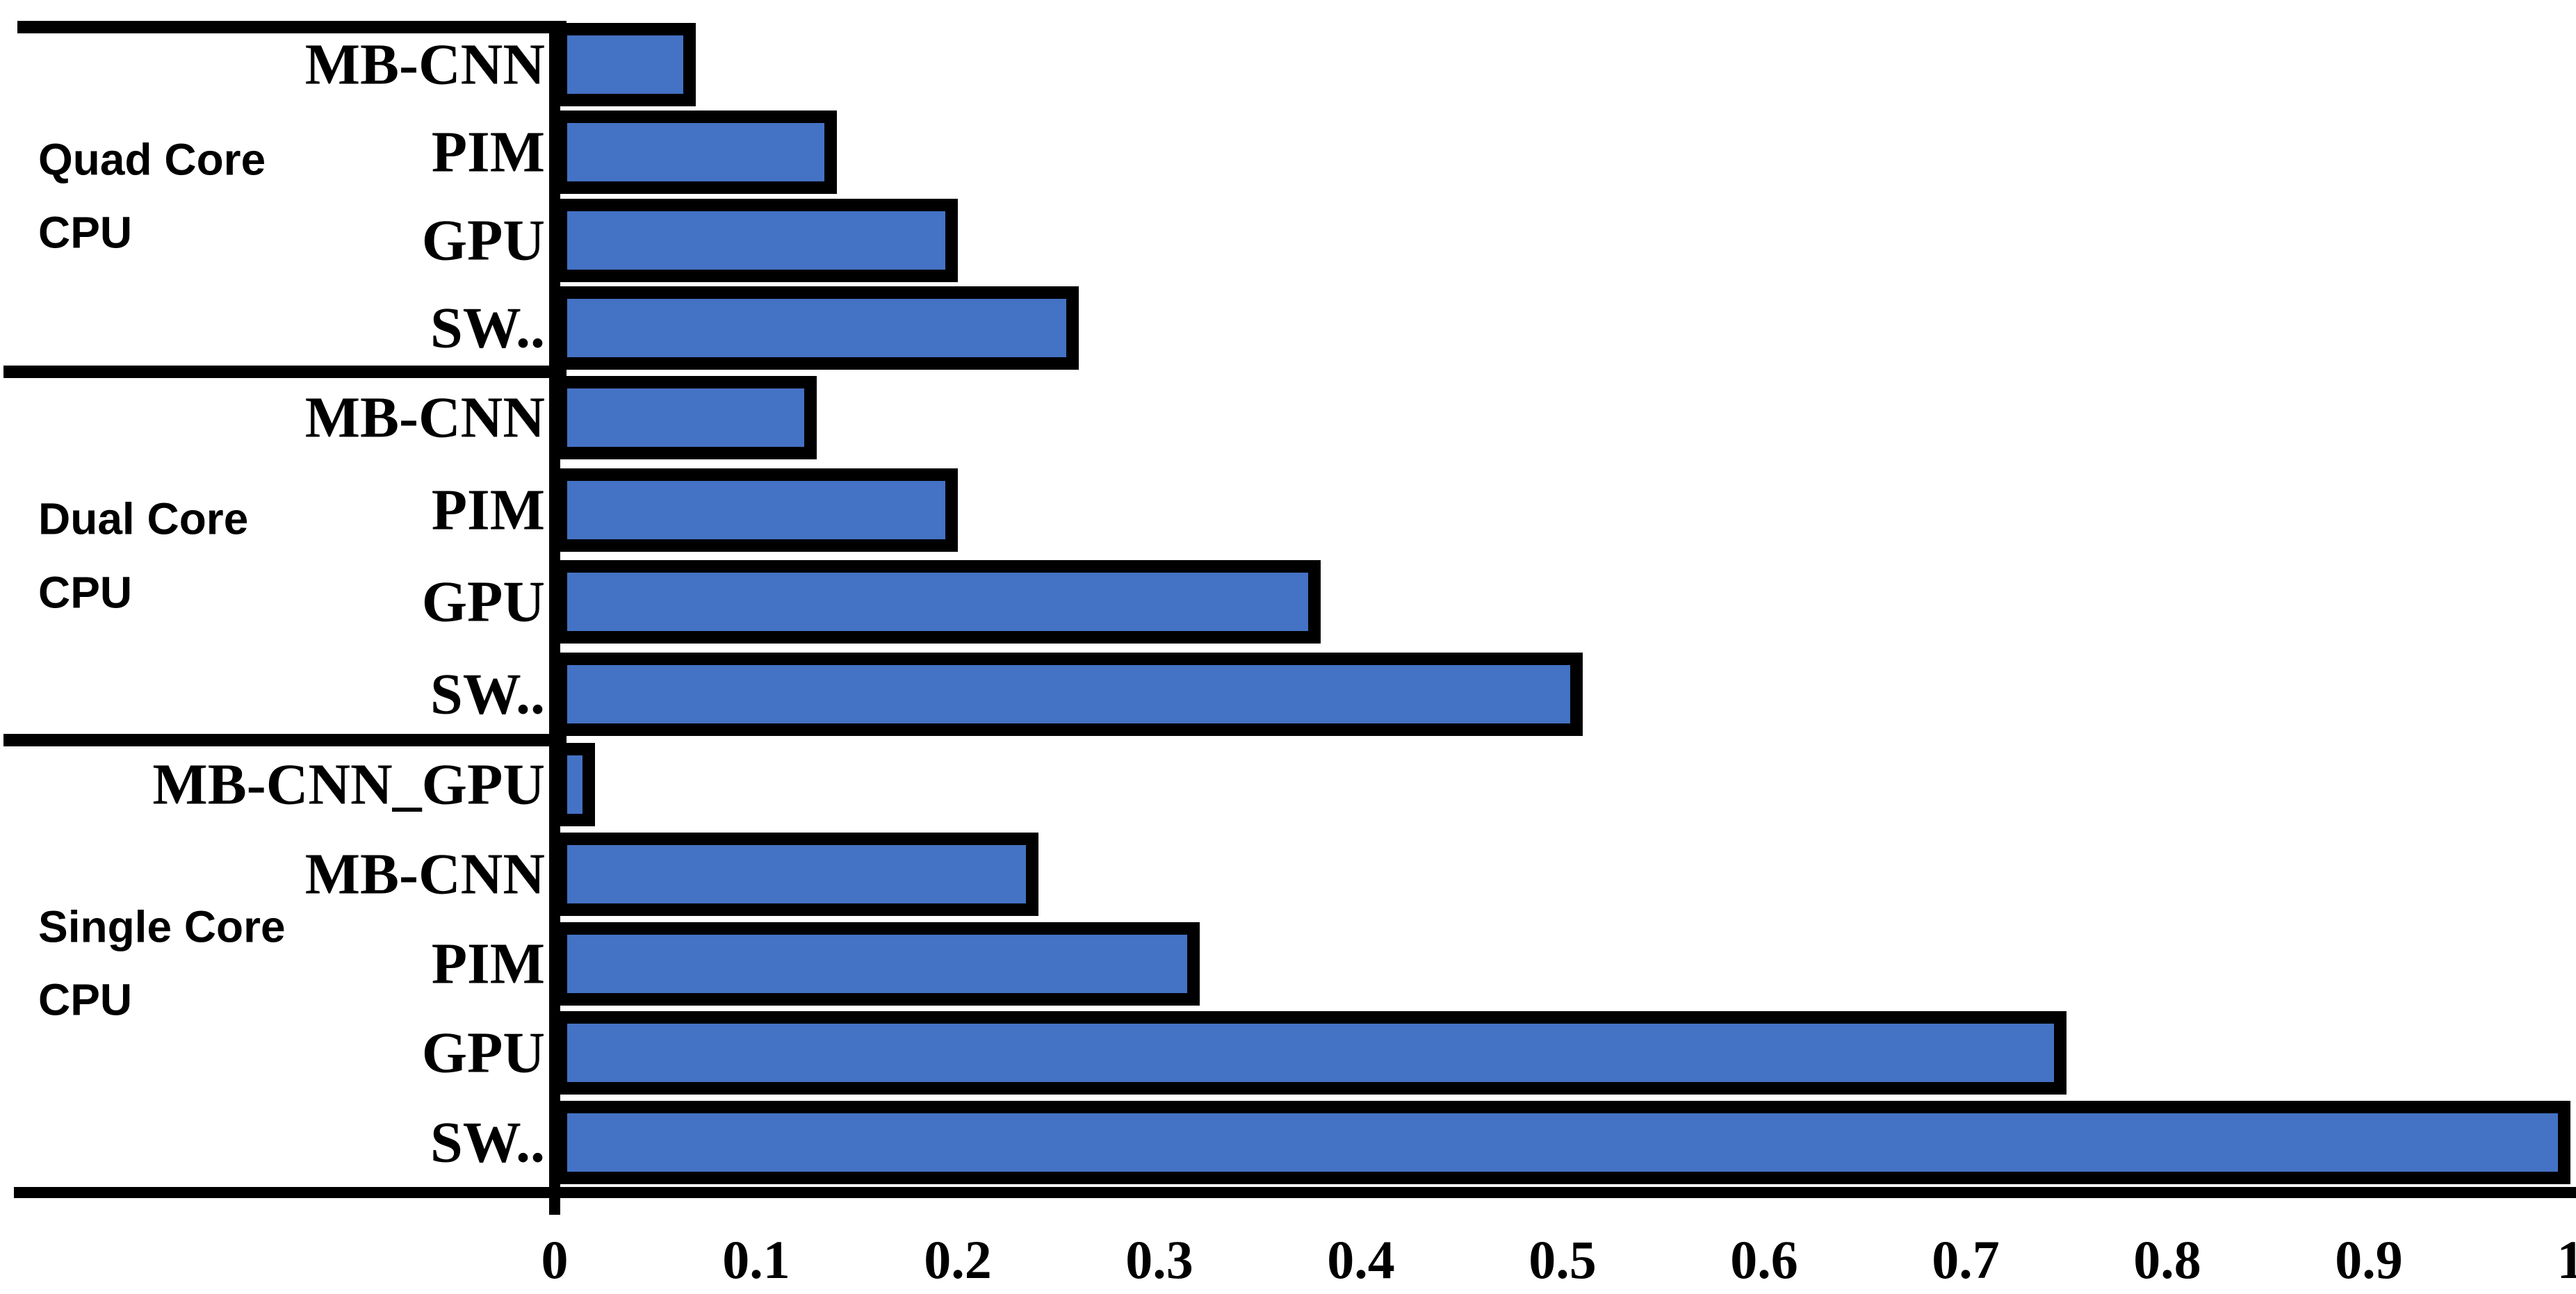 Image resolution: width=2576 pixels, height=1294 pixels. I want to click on group-label-dual-core-cpu: Dual Core CPU, so click(143, 555).